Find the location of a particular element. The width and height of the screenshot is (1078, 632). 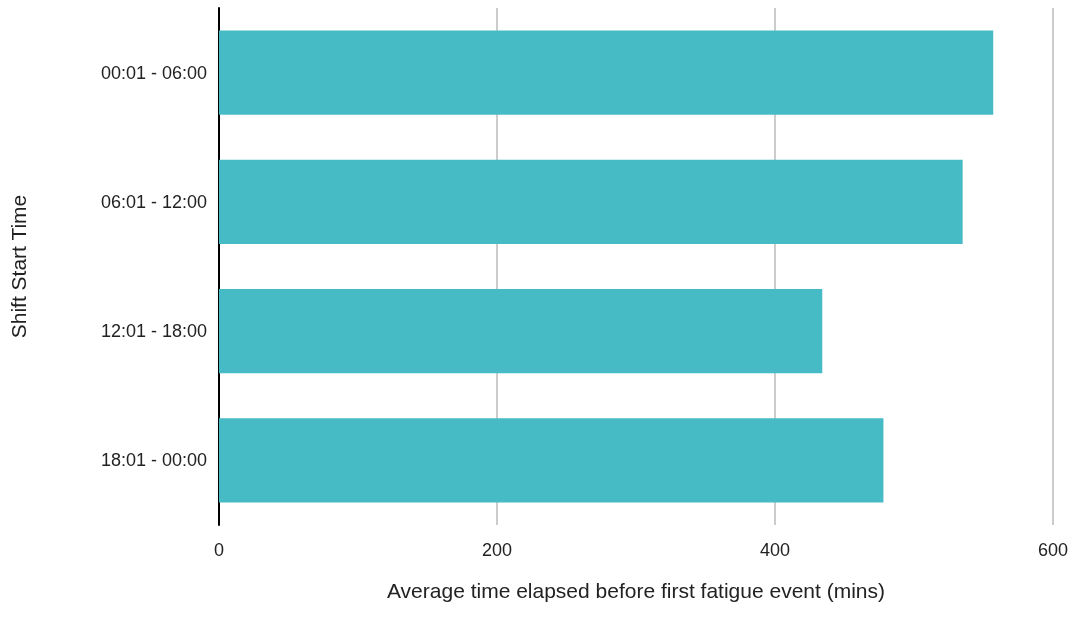

y-axis-title: Shift Start Time is located at coordinates (18, 266).